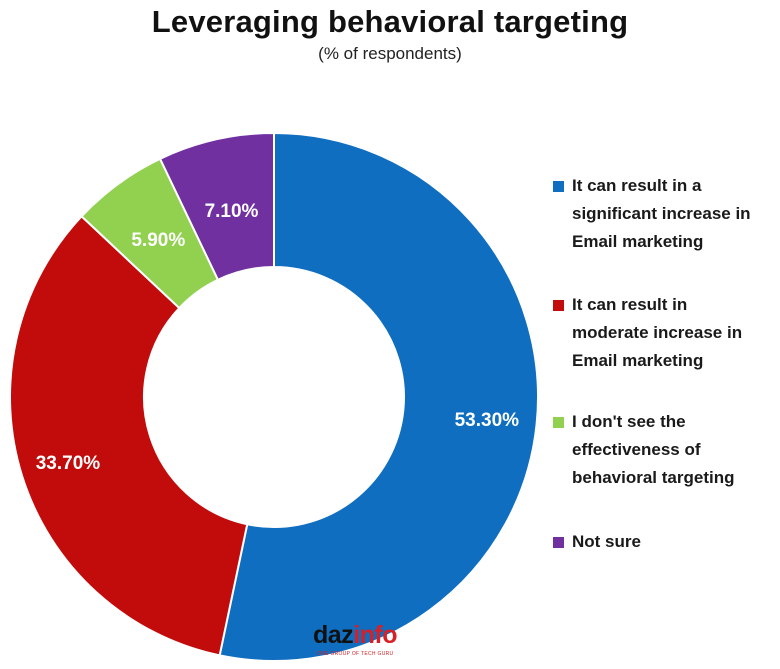 The width and height of the screenshot is (780, 669). What do you see at coordinates (333, 635) in the screenshot?
I see `logo-text-main: daz` at bounding box center [333, 635].